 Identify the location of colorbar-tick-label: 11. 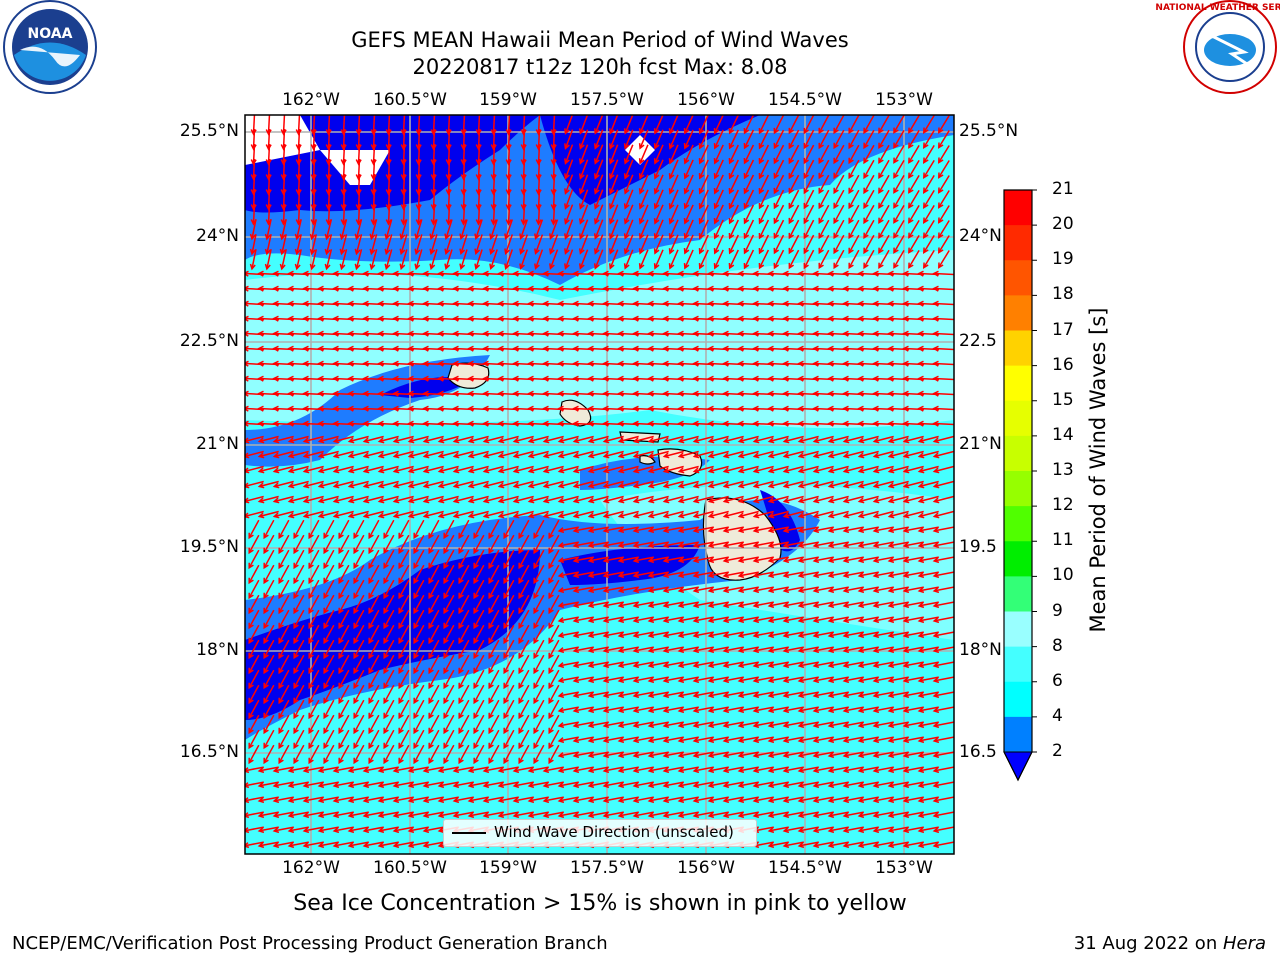
(1063, 540).